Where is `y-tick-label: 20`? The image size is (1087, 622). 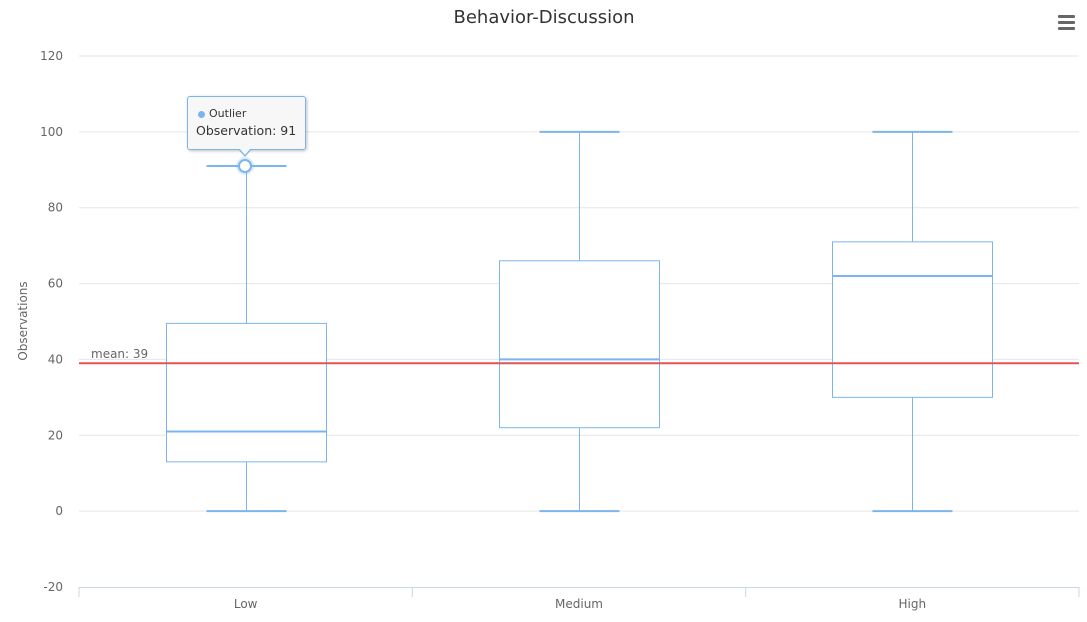
y-tick-label: 20 is located at coordinates (55, 435).